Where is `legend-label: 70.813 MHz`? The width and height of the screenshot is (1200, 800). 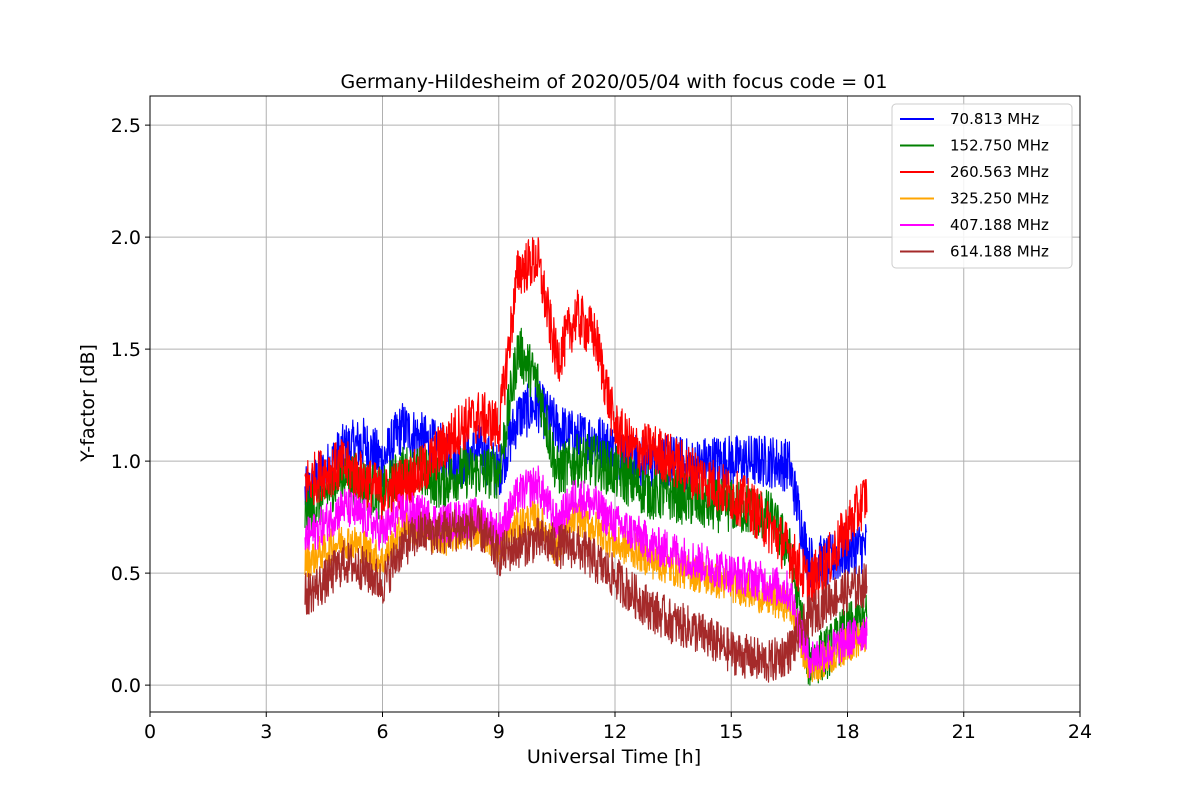 legend-label: 70.813 MHz is located at coordinates (994, 119).